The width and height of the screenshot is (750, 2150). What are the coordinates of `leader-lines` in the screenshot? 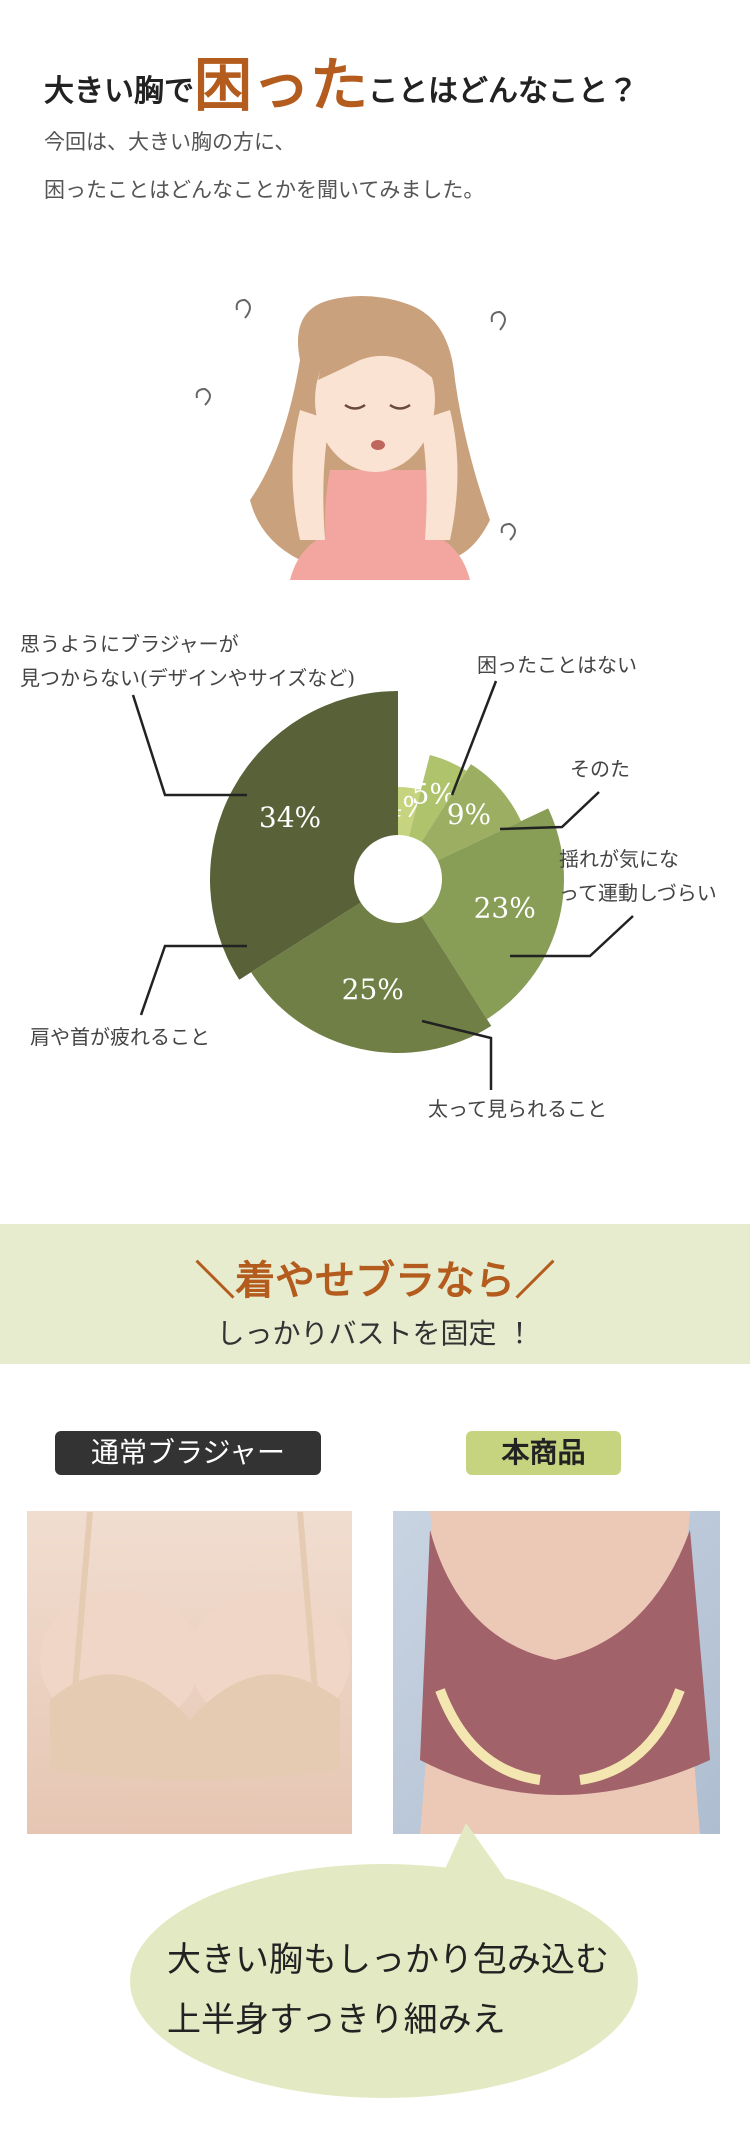 It's located at (382, 885).